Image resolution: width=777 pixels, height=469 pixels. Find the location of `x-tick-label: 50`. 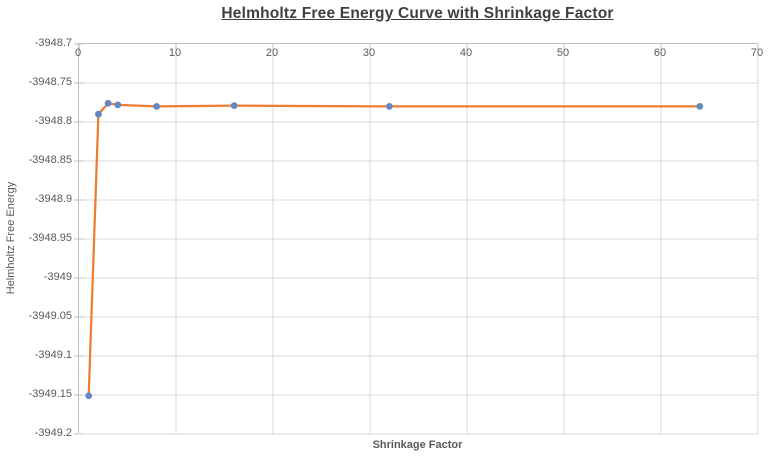

x-tick-label: 50 is located at coordinates (563, 53).